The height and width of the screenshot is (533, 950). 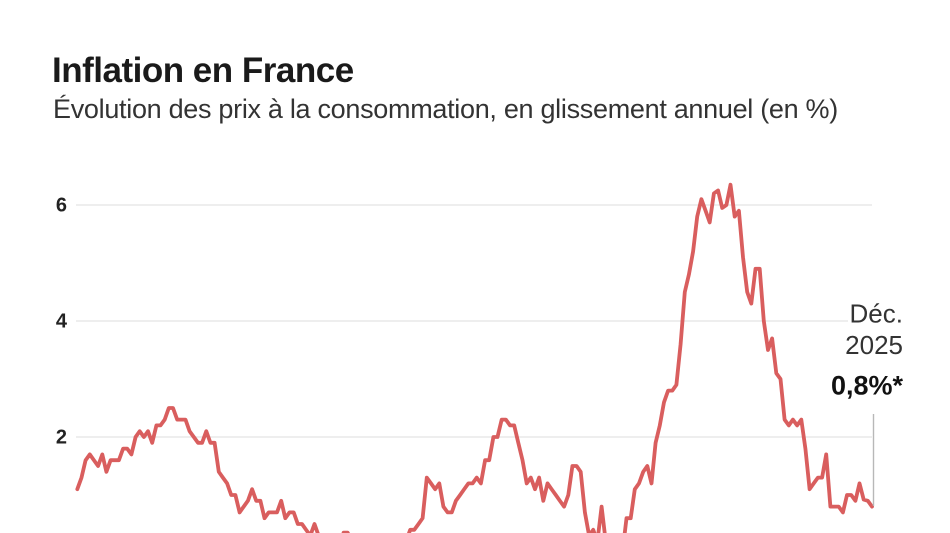 I want to click on svg-text: 6, so click(x=61, y=206).